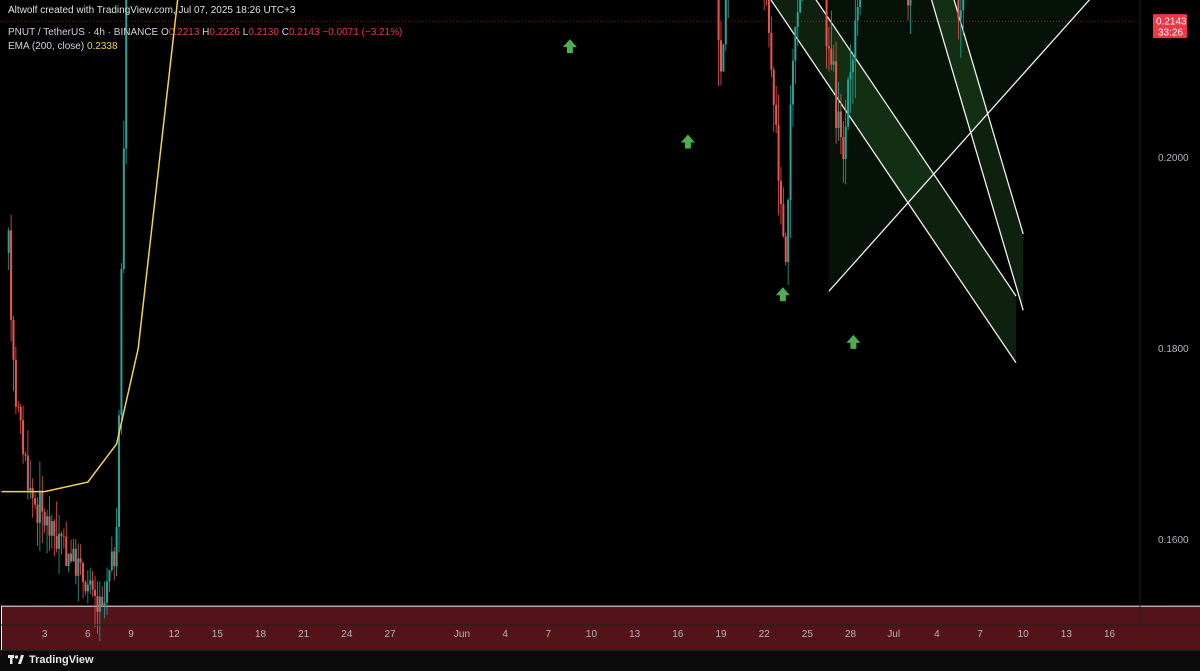 The height and width of the screenshot is (671, 1200). Describe the element at coordinates (304, 32) in the screenshot. I see `close-value: 0.2143` at that location.